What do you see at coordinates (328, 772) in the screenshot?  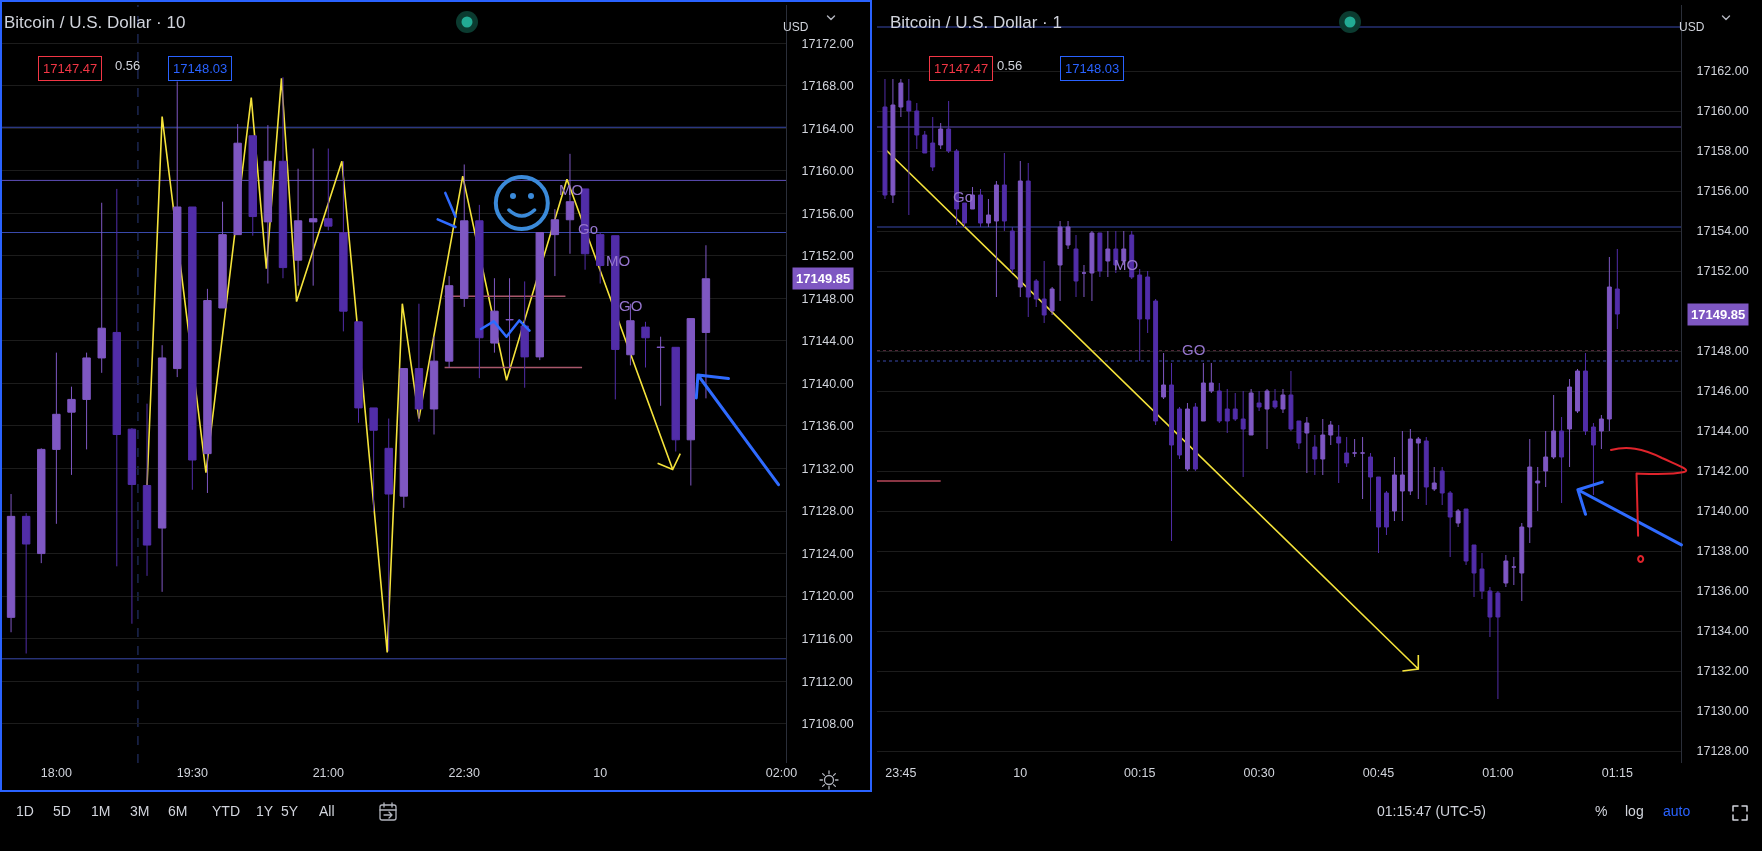 I see `x-tick-label: 21:00` at bounding box center [328, 772].